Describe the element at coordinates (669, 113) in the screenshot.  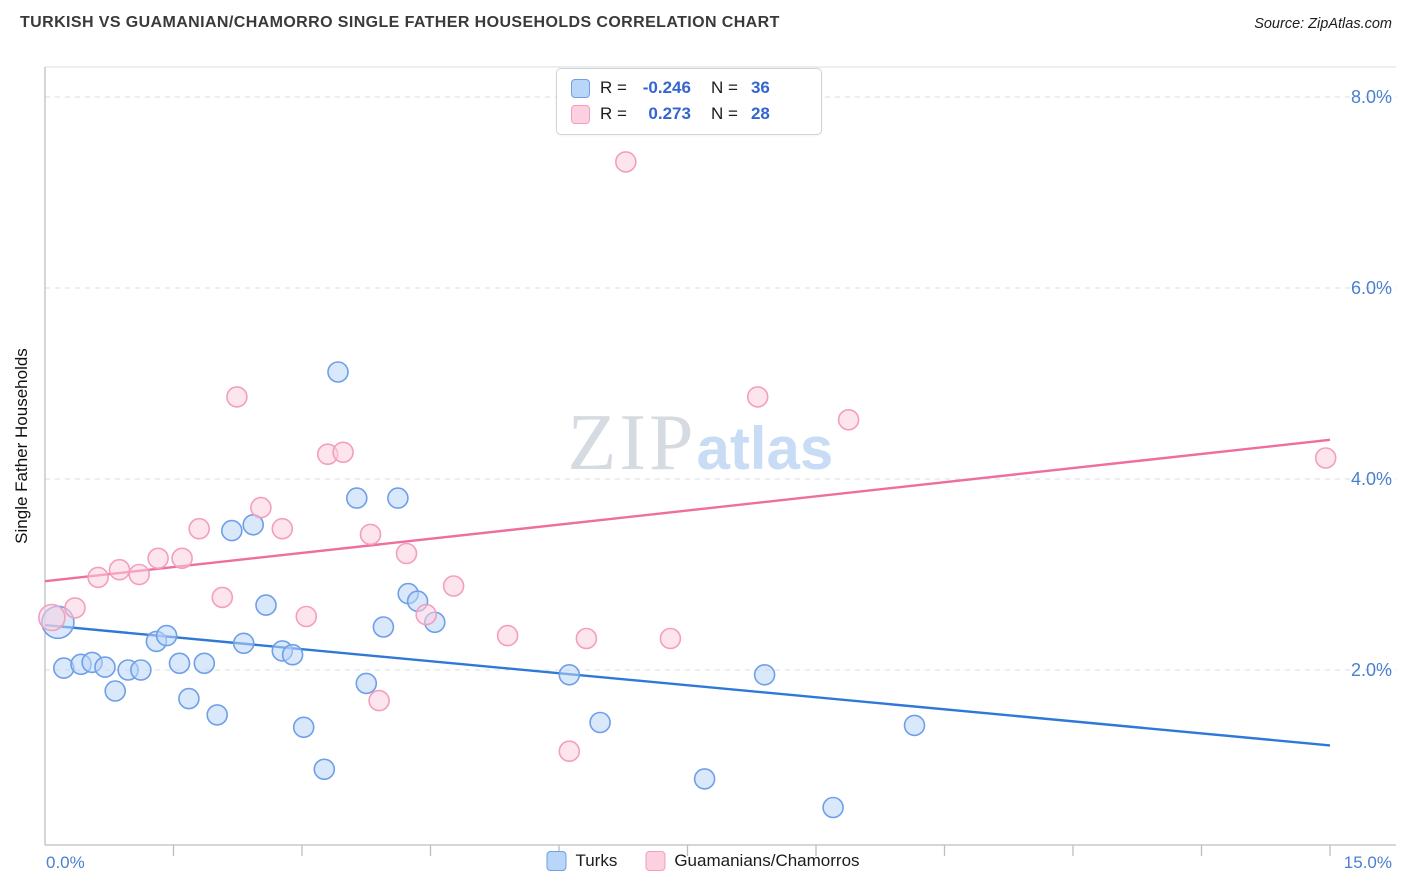
I see `r-value-guamanians: 0.273` at that location.